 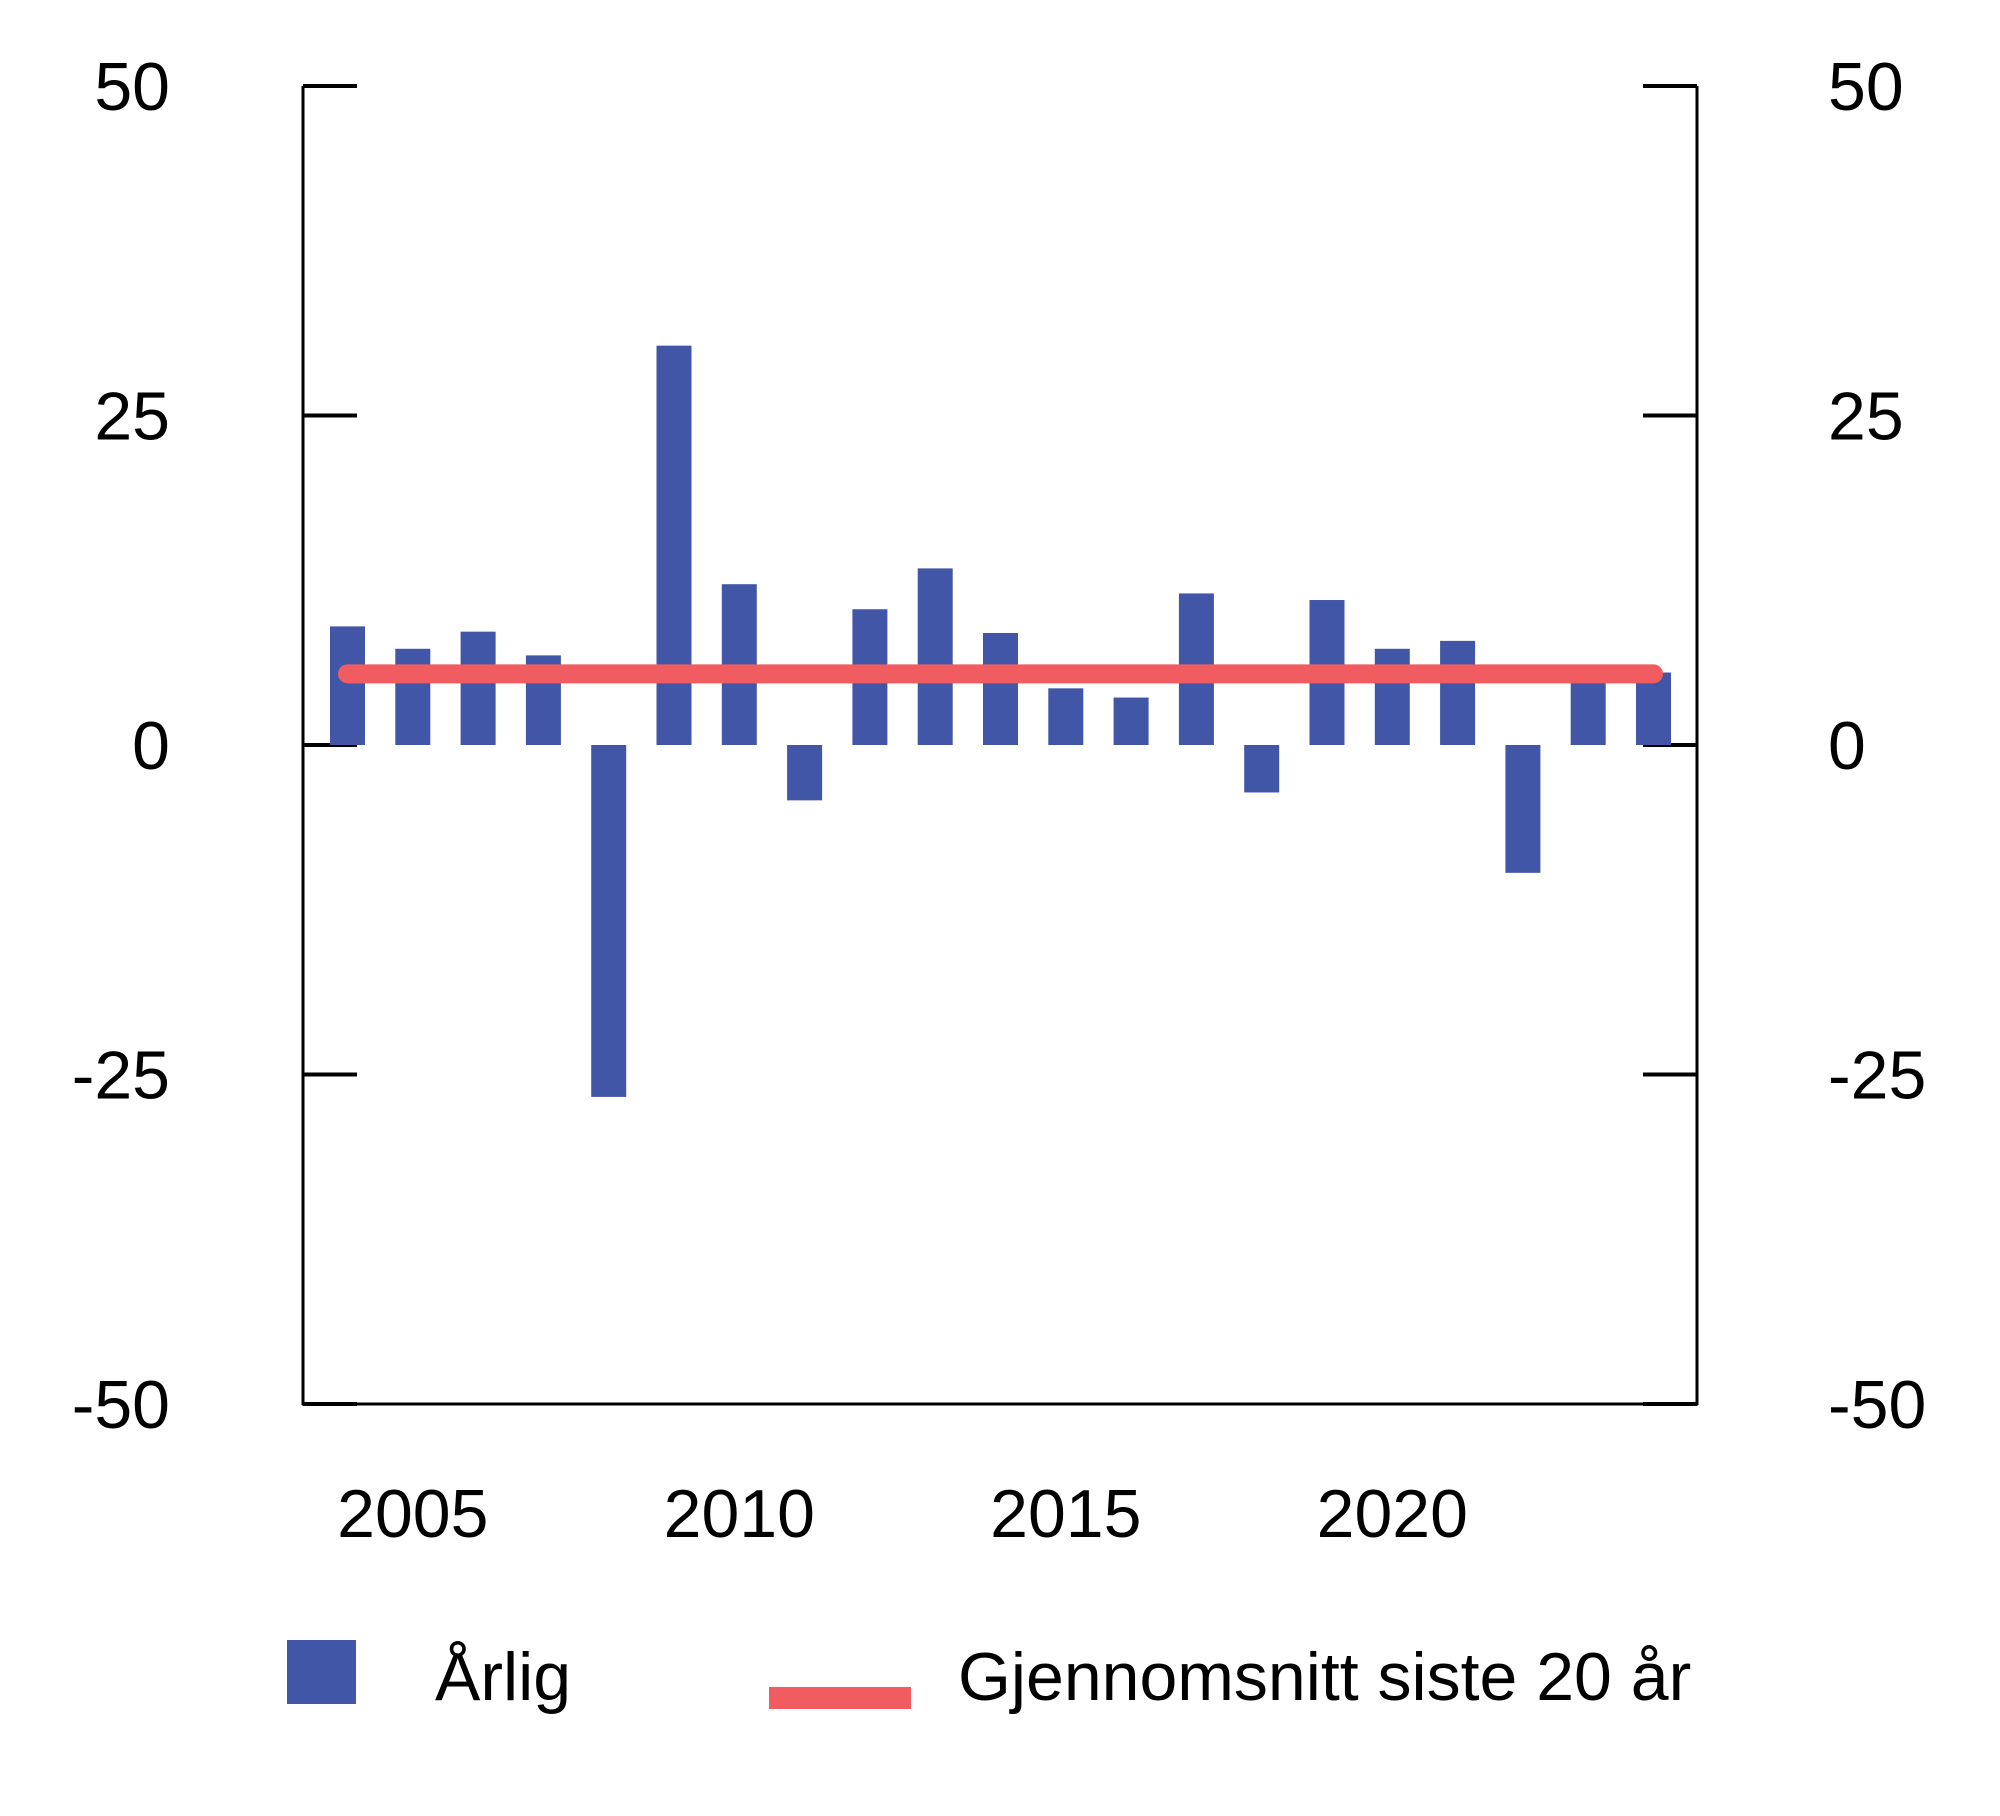 What do you see at coordinates (1000, 688) in the screenshot?
I see `bar-2014` at bounding box center [1000, 688].